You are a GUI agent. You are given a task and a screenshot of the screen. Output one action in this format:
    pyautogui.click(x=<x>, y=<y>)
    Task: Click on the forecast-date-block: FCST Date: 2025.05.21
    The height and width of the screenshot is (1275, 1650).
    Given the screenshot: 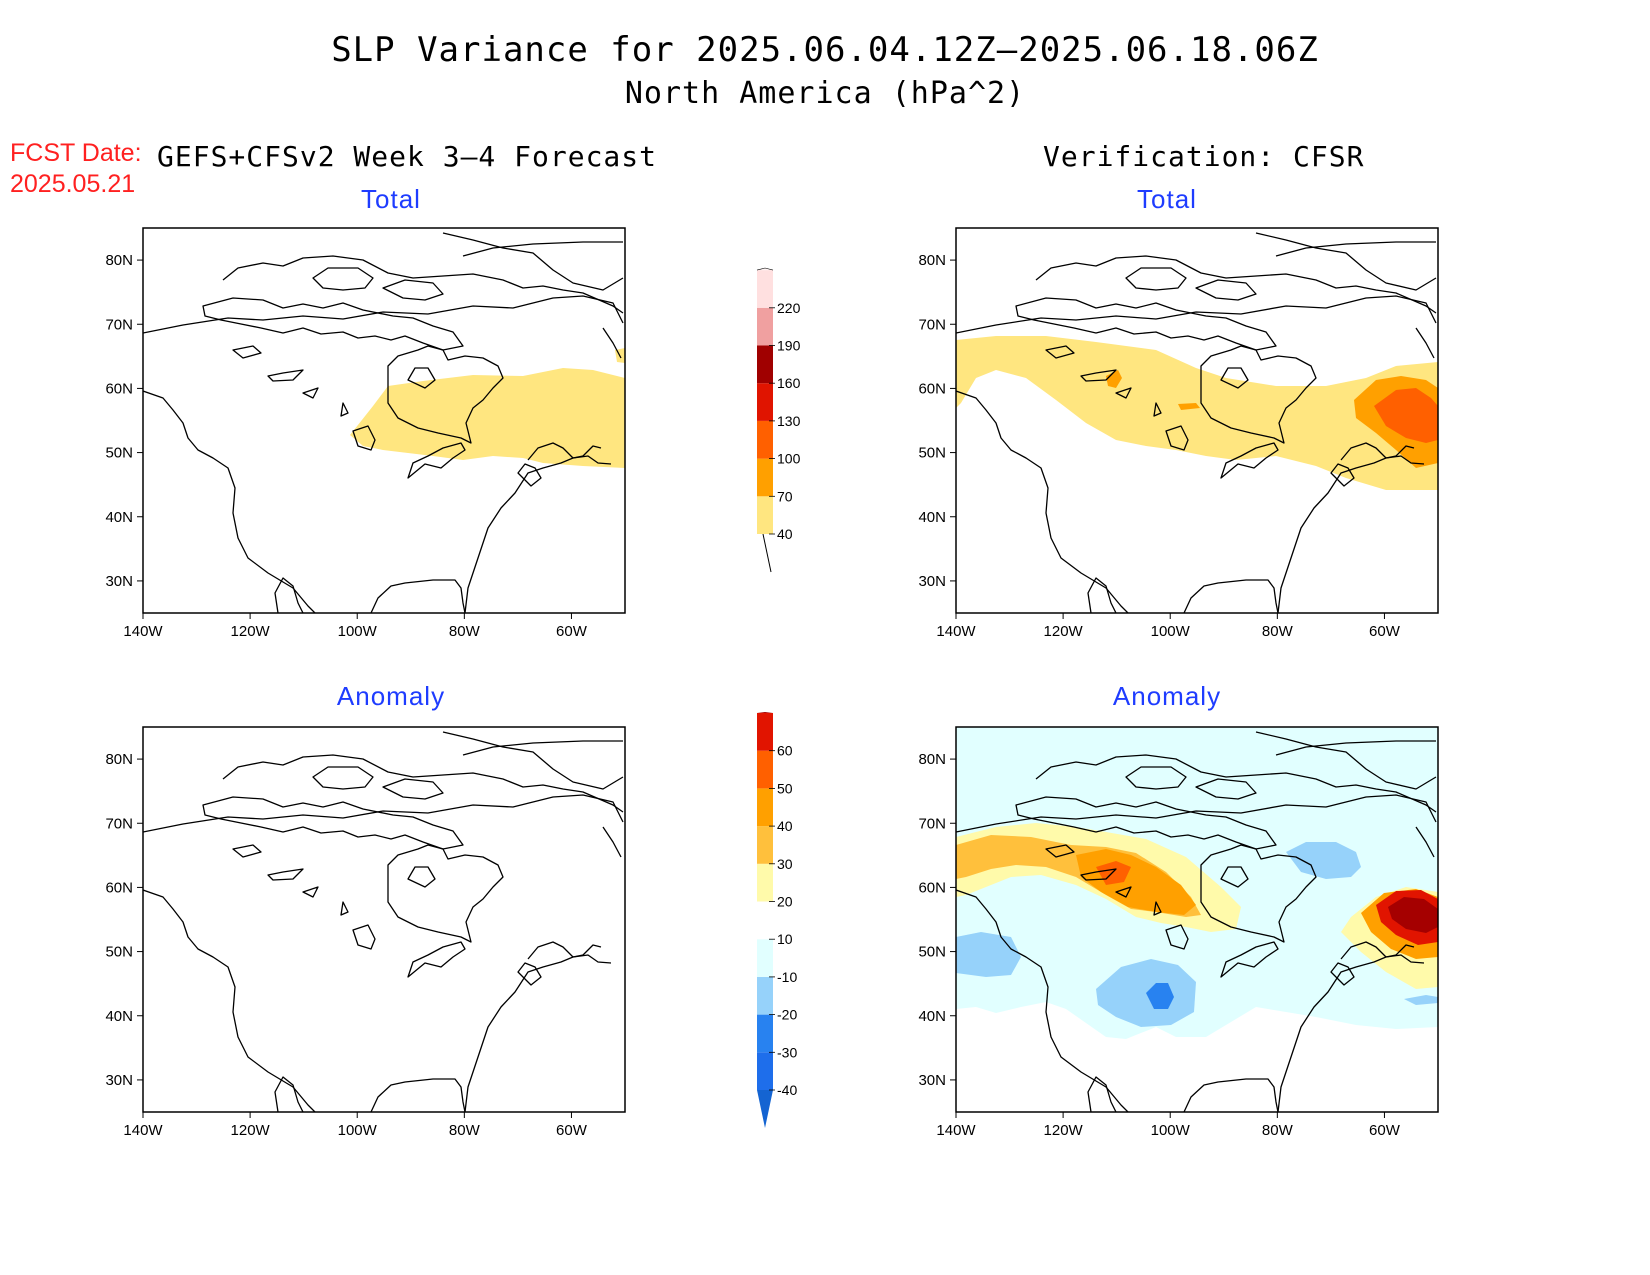 What is the action you would take?
    pyautogui.click(x=76, y=169)
    